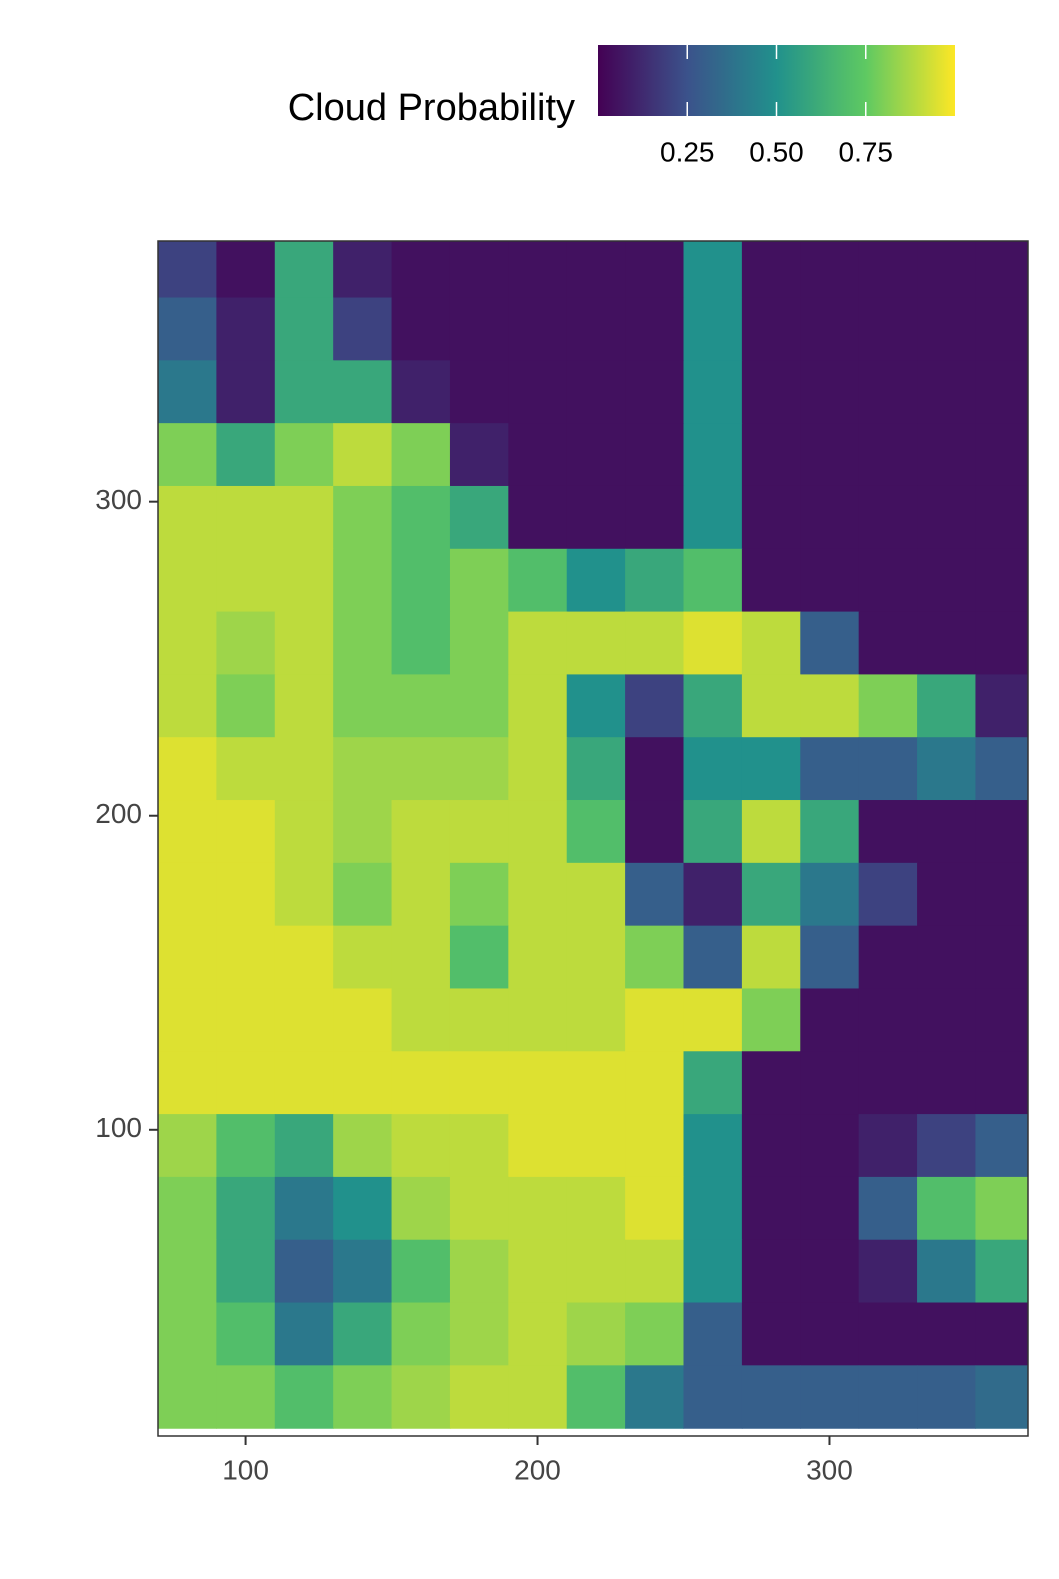  What do you see at coordinates (776, 151) in the screenshot?
I see `colorbar-tick-label: 0.50` at bounding box center [776, 151].